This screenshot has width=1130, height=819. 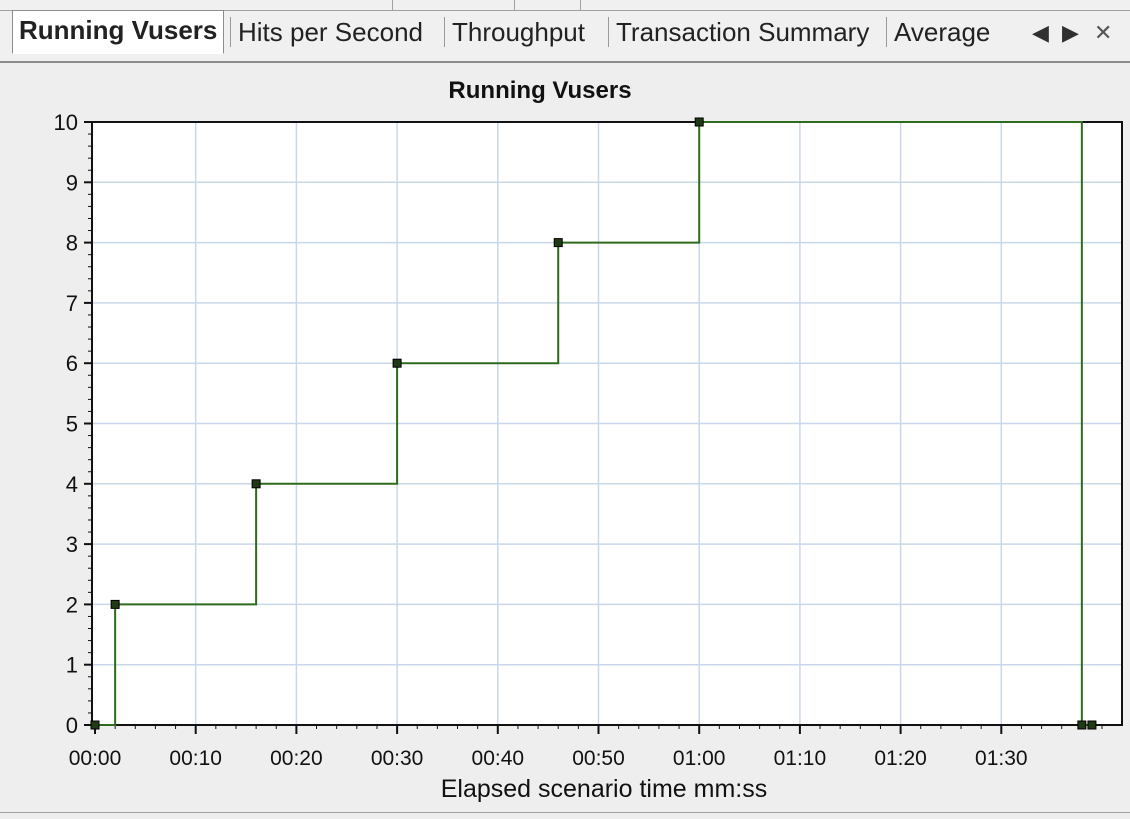 What do you see at coordinates (498, 758) in the screenshot?
I see `x-tick-label: 00:40` at bounding box center [498, 758].